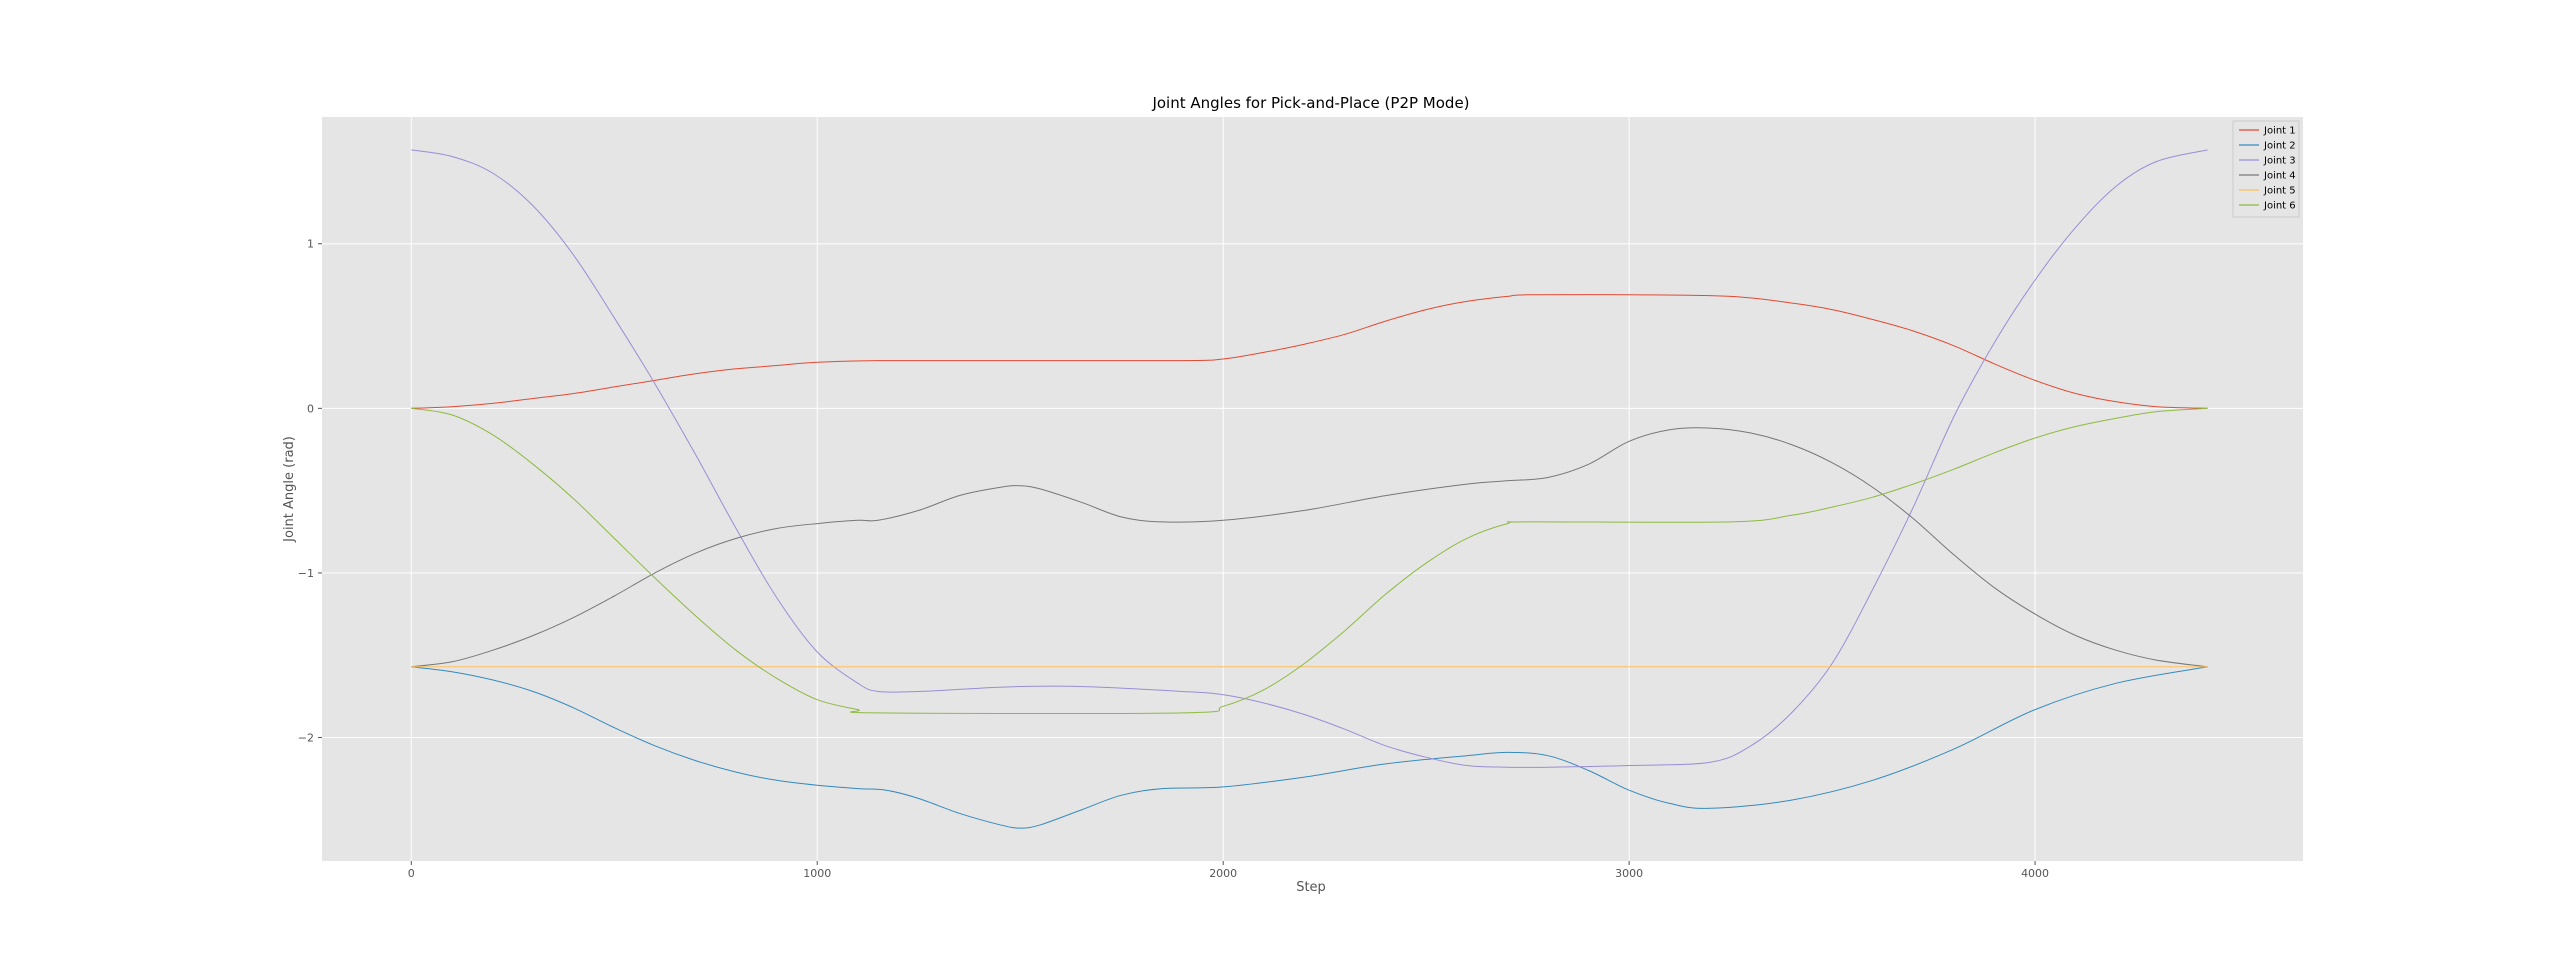 Image resolution: width=2560 pixels, height=969 pixels. What do you see at coordinates (306, 573) in the screenshot?
I see `y-tick-label: −1` at bounding box center [306, 573].